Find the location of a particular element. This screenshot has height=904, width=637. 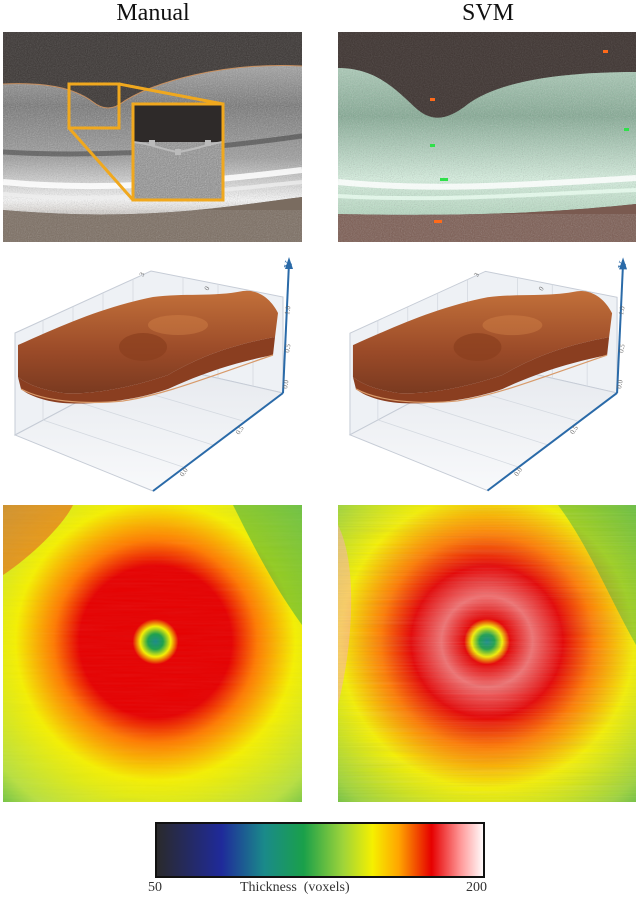

colorbar-title: Thickness (voxels) is located at coordinates (295, 887).